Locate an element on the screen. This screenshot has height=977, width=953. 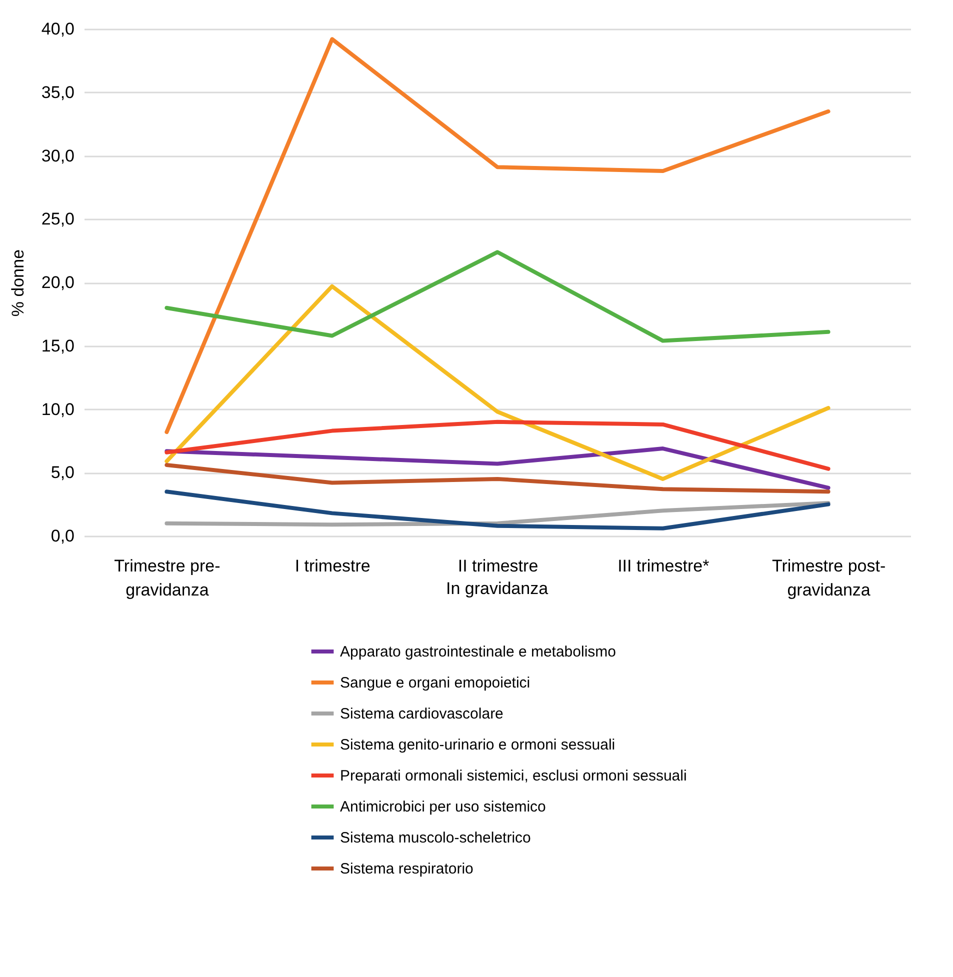
x-tick-label: I trimestre is located at coordinates (332, 566).